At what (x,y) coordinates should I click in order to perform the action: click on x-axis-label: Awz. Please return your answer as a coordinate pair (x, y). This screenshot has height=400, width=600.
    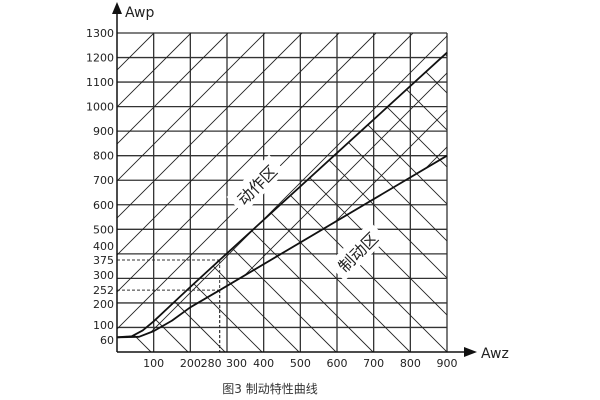
    Looking at the image, I should click on (495, 354).